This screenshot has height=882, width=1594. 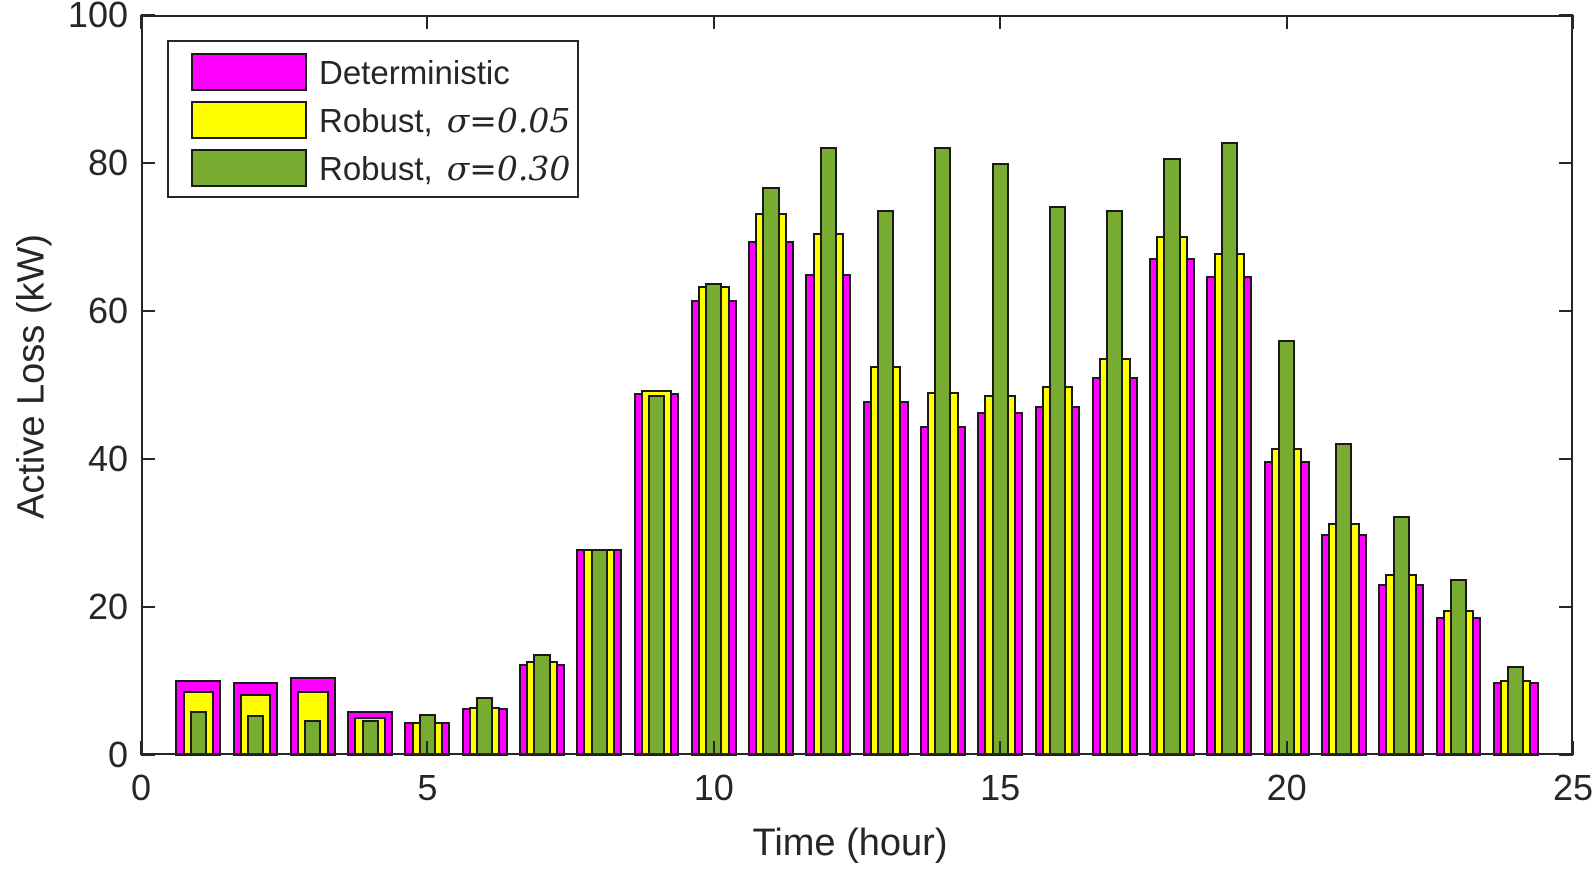 I want to click on x-tick-label: 25, so click(x=1573, y=787).